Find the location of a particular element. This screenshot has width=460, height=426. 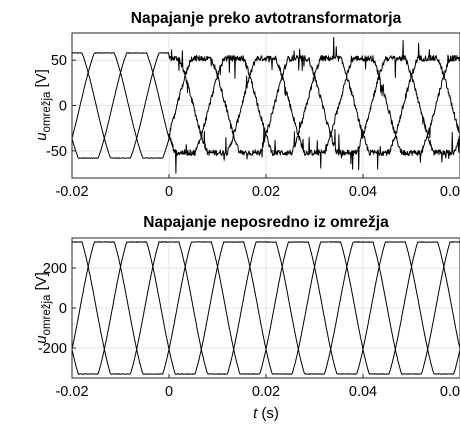

subplot-top-ytick-label: -50 is located at coordinates (56, 152).